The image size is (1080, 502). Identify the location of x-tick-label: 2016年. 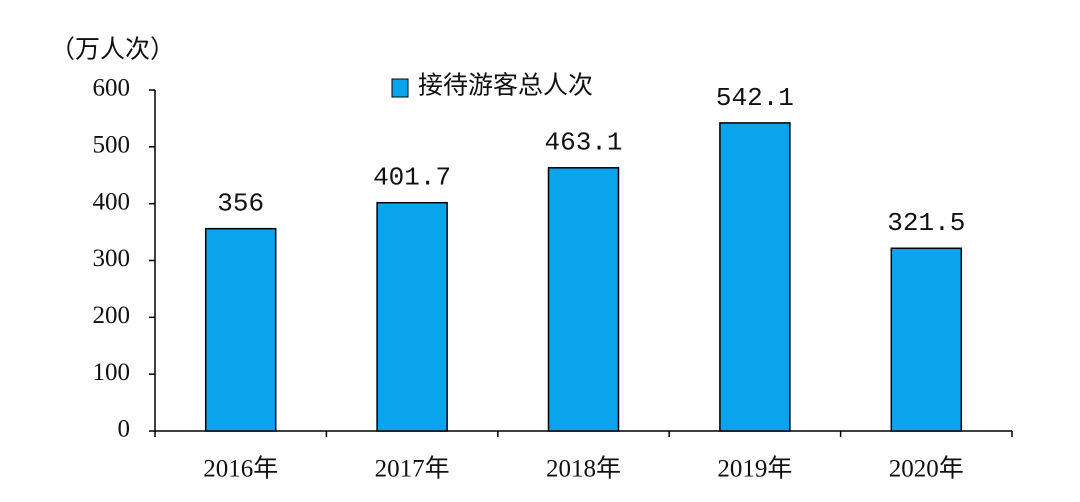
(240, 469).